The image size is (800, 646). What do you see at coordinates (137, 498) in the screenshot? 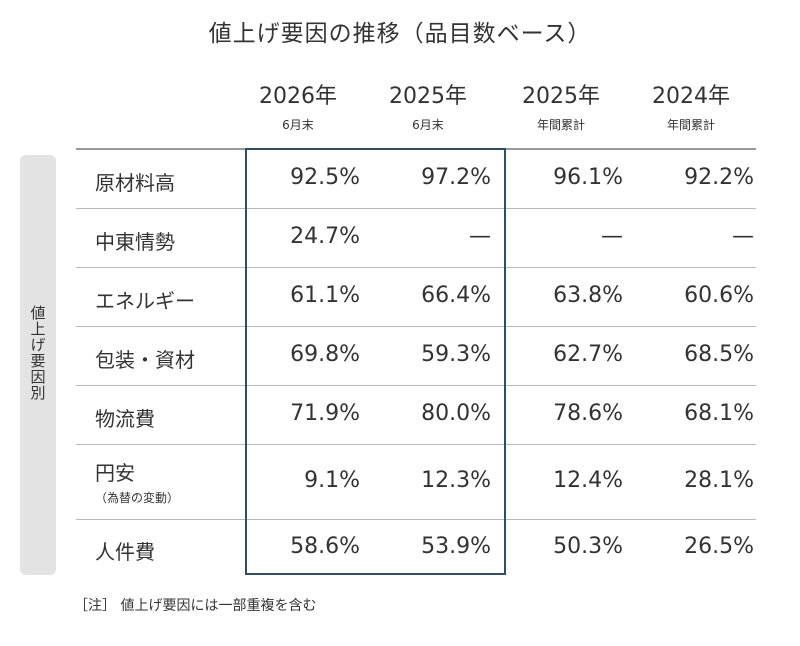
I see `row-label-note: （為替の変動）` at bounding box center [137, 498].